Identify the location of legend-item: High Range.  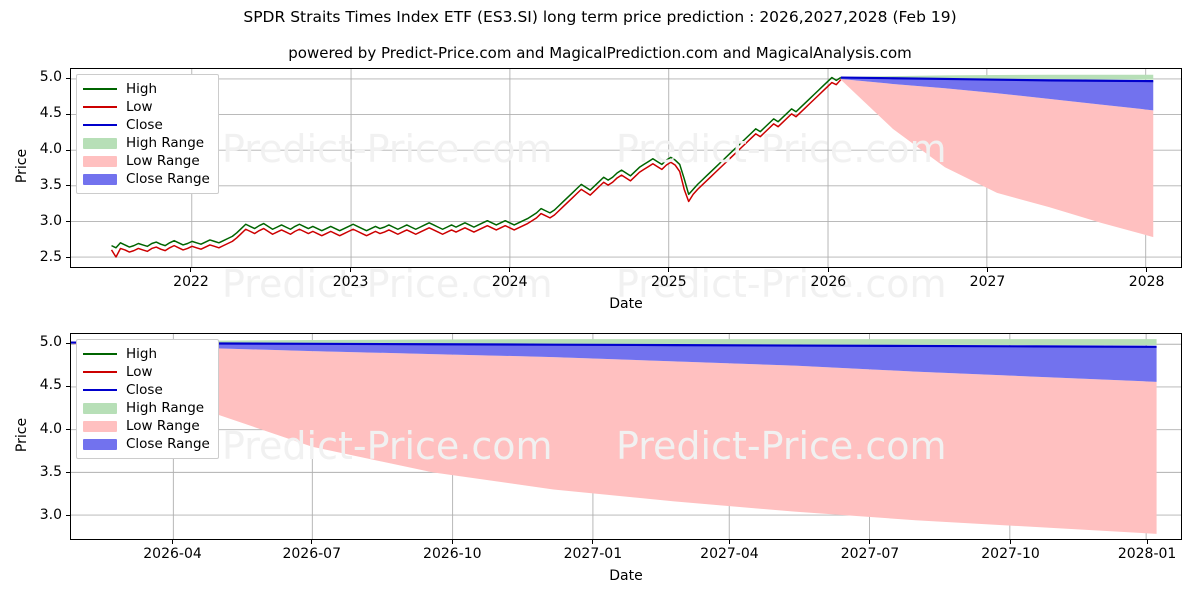
(146, 143).